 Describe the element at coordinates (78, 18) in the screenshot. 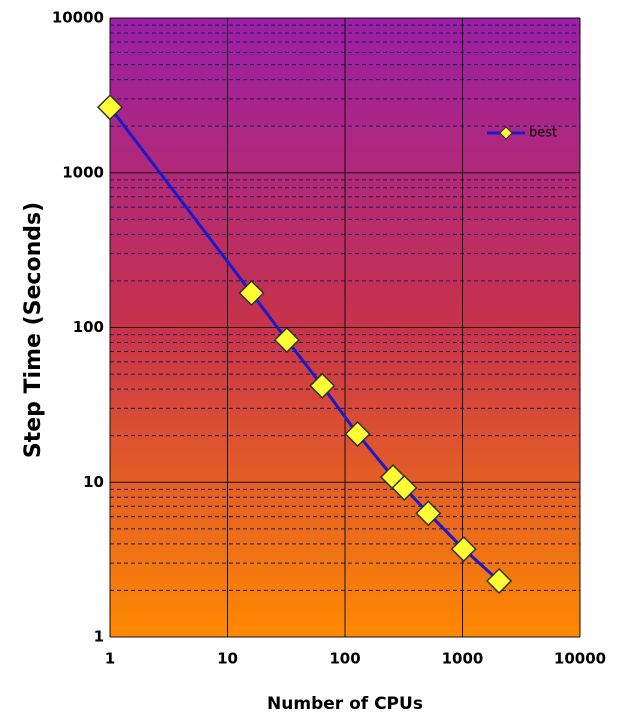

I see `y-tick-label: 10000` at that location.